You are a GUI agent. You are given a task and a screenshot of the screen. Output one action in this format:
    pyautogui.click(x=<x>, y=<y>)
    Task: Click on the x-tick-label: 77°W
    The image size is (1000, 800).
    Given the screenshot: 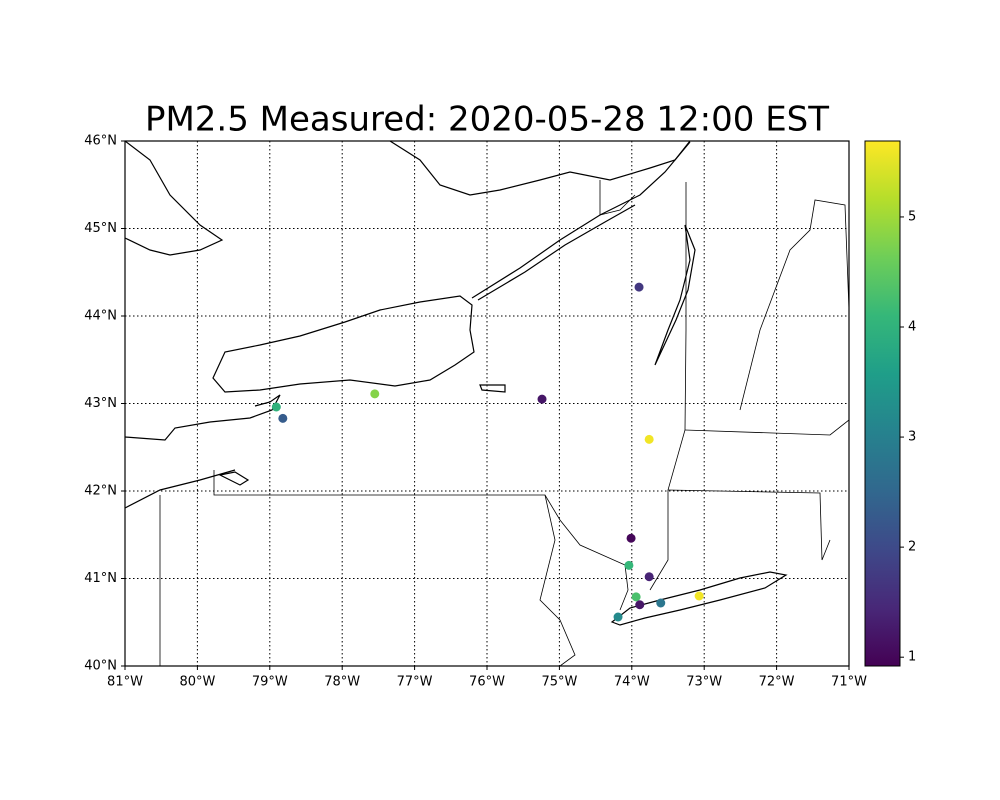 What is the action you would take?
    pyautogui.click(x=415, y=682)
    